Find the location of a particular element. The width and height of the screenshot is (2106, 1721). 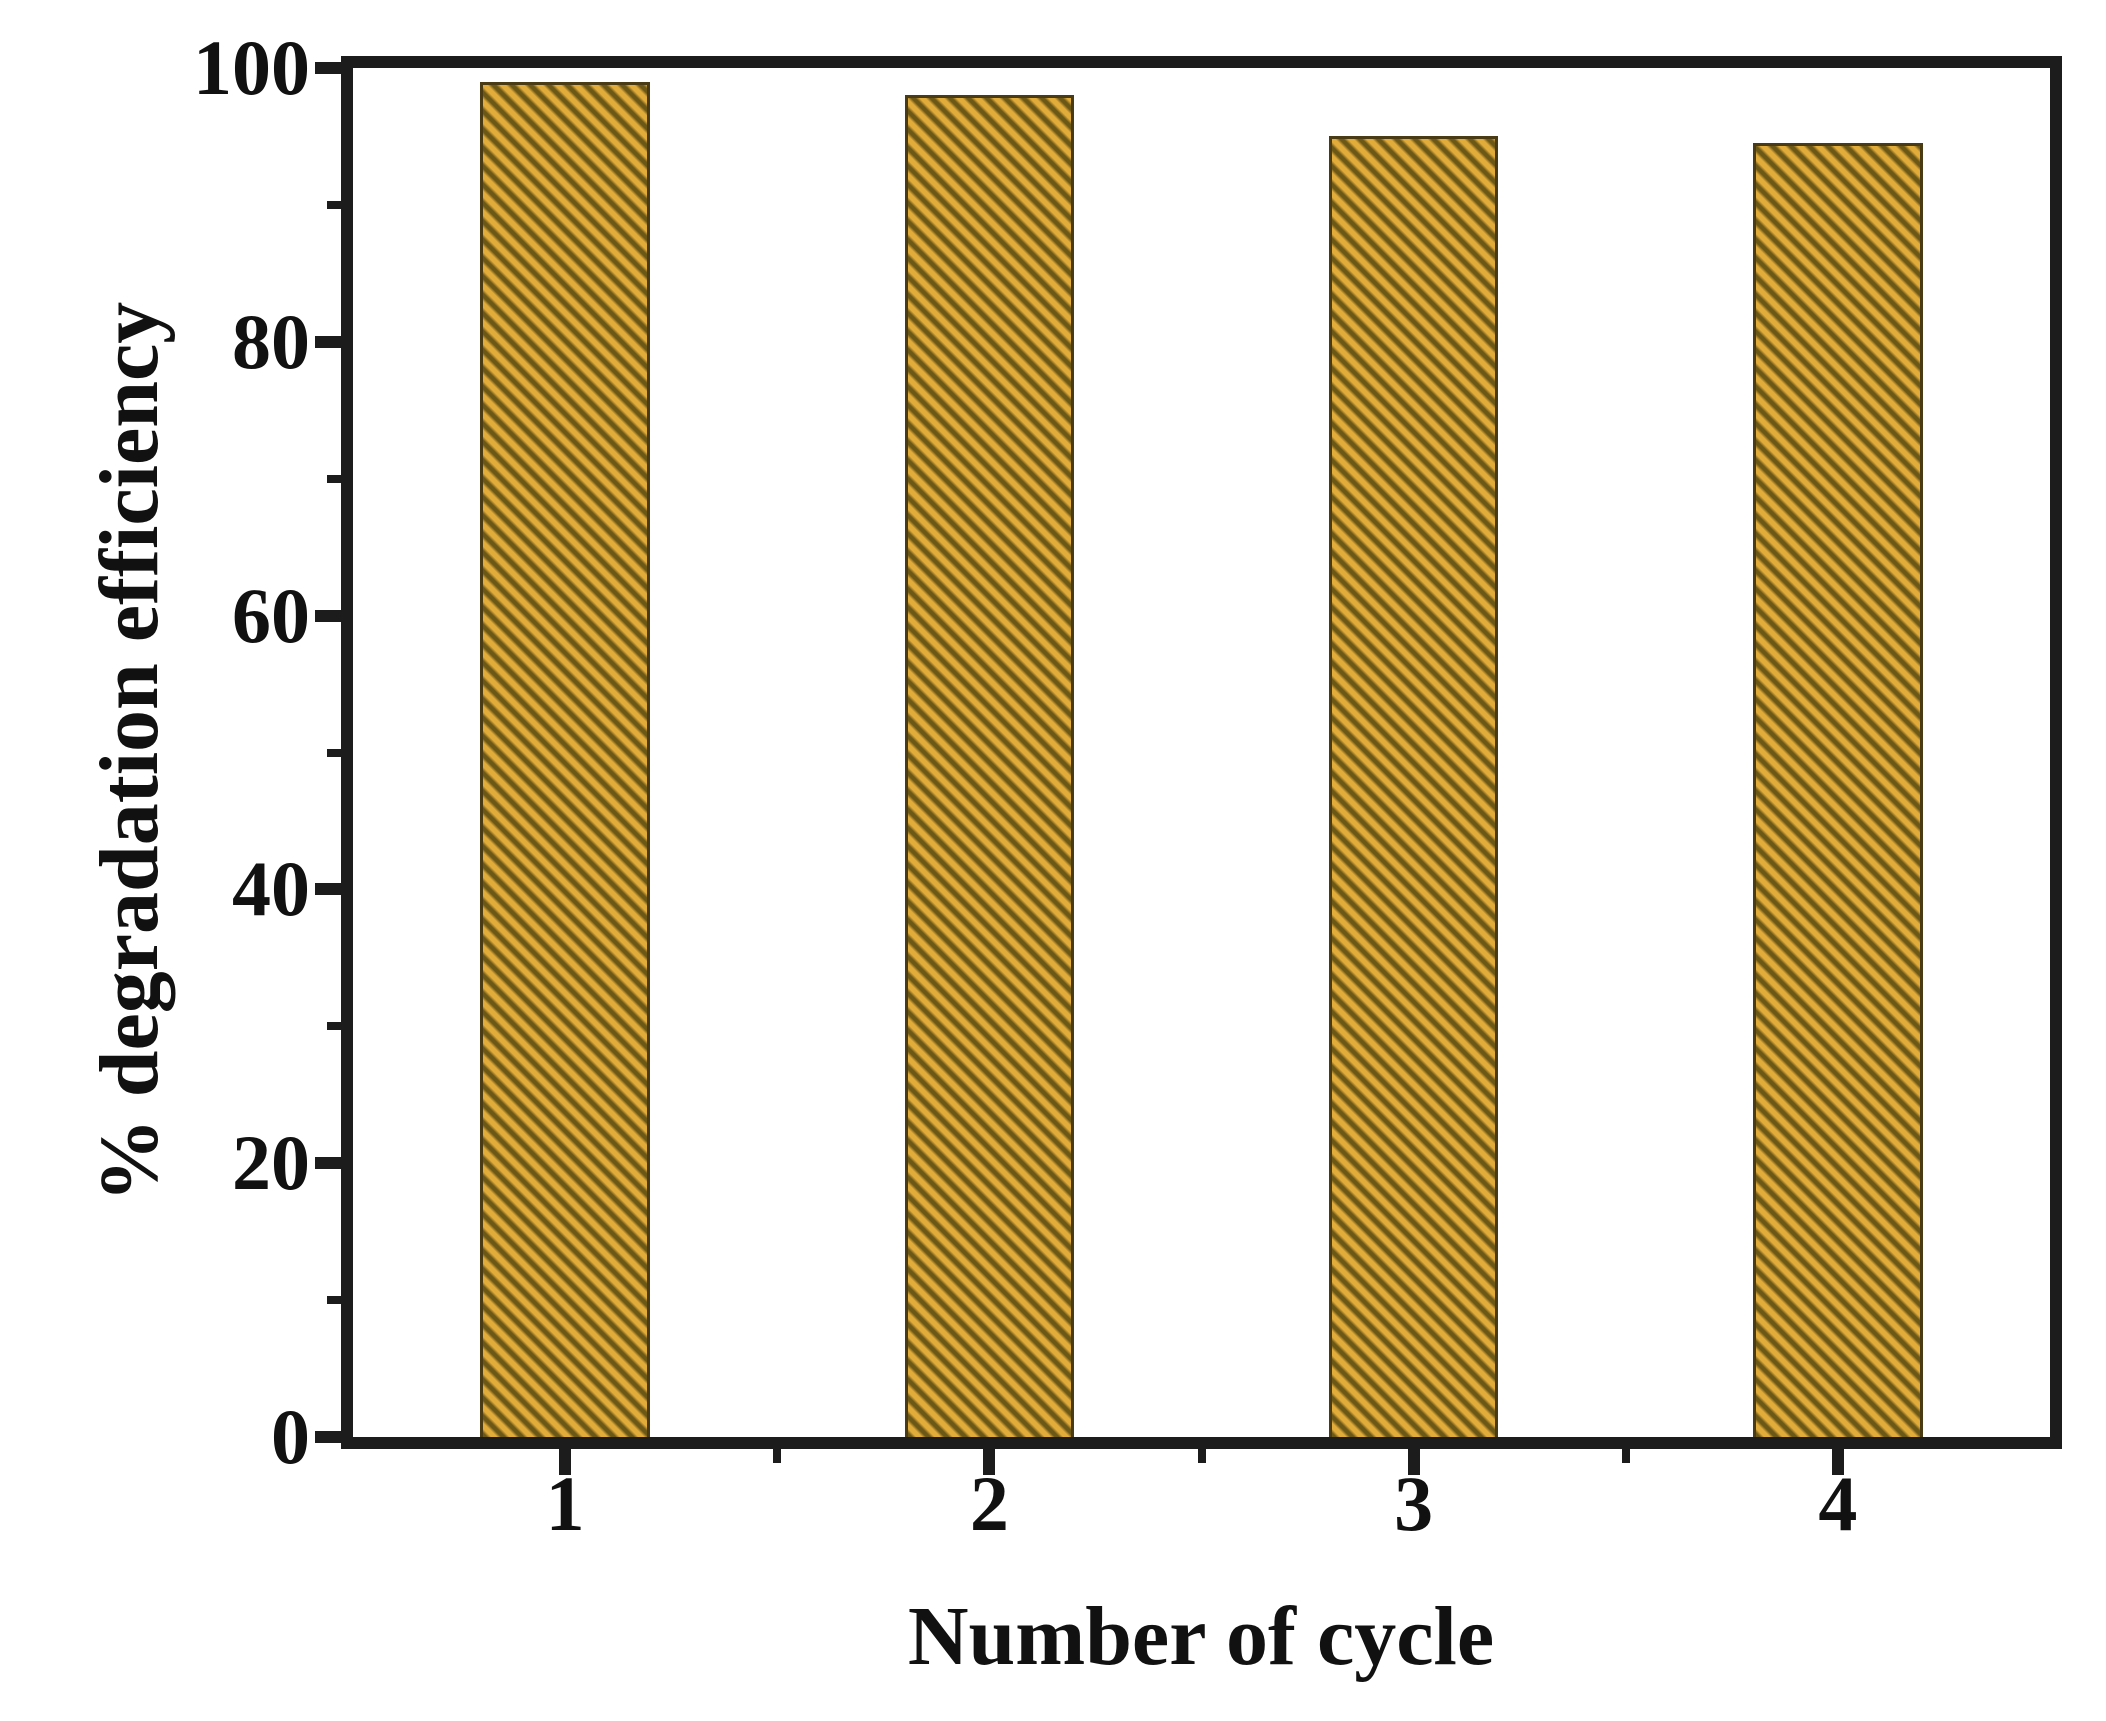

y-tick-label: 100 is located at coordinates (251, 67).